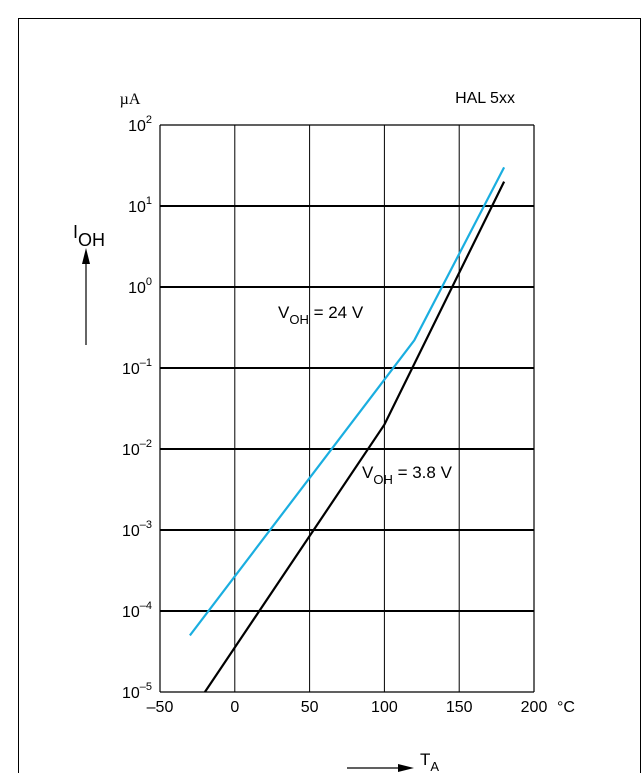  What do you see at coordinates (566, 707) in the screenshot?
I see `x-unit: °C` at bounding box center [566, 707].